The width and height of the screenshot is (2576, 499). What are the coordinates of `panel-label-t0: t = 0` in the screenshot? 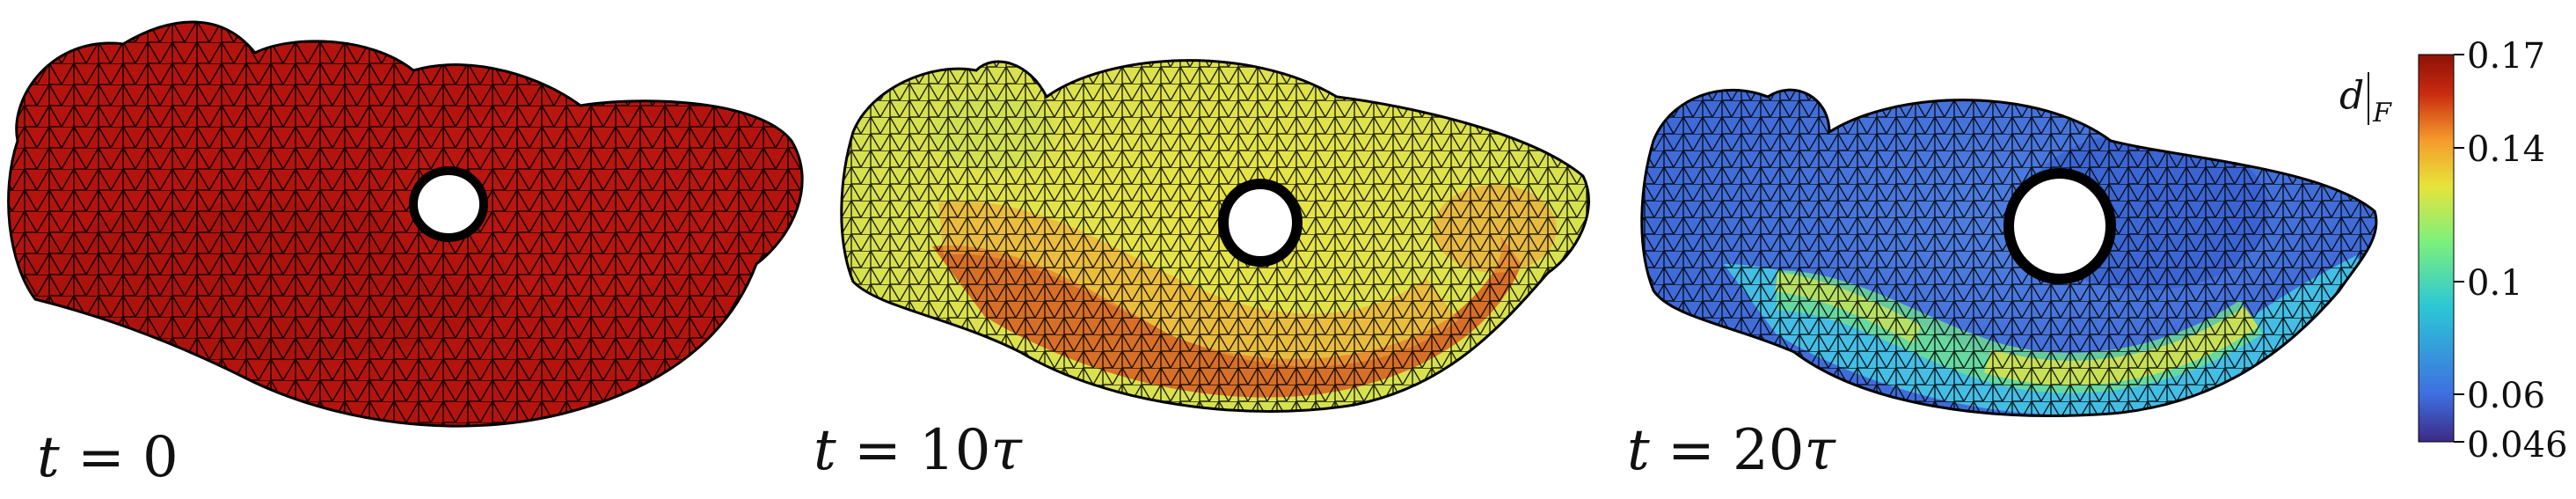 It's located at (108, 457).